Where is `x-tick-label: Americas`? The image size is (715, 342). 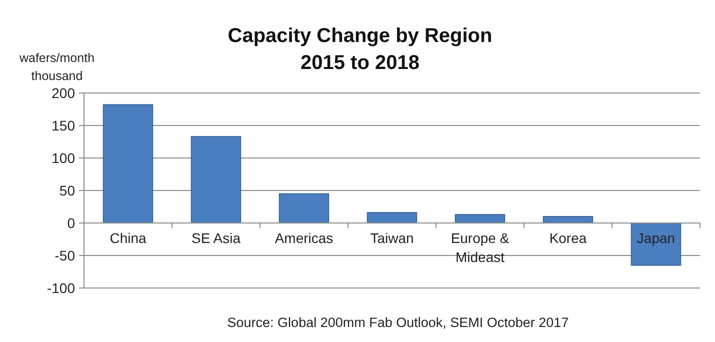
x-tick-label: Americas is located at coordinates (304, 238).